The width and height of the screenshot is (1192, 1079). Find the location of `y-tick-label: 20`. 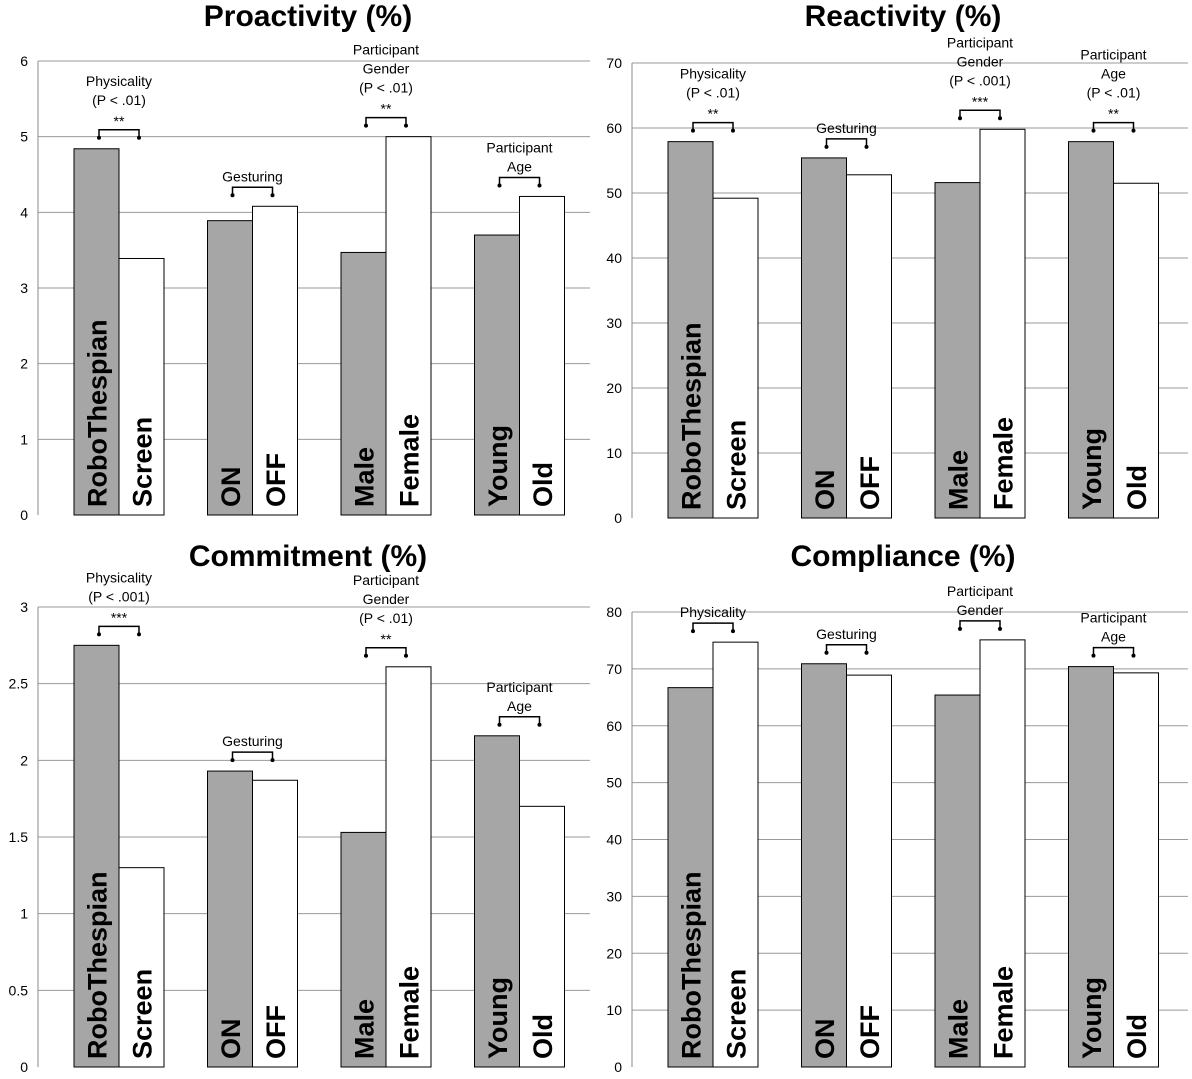

y-tick-label: 20 is located at coordinates (614, 953).